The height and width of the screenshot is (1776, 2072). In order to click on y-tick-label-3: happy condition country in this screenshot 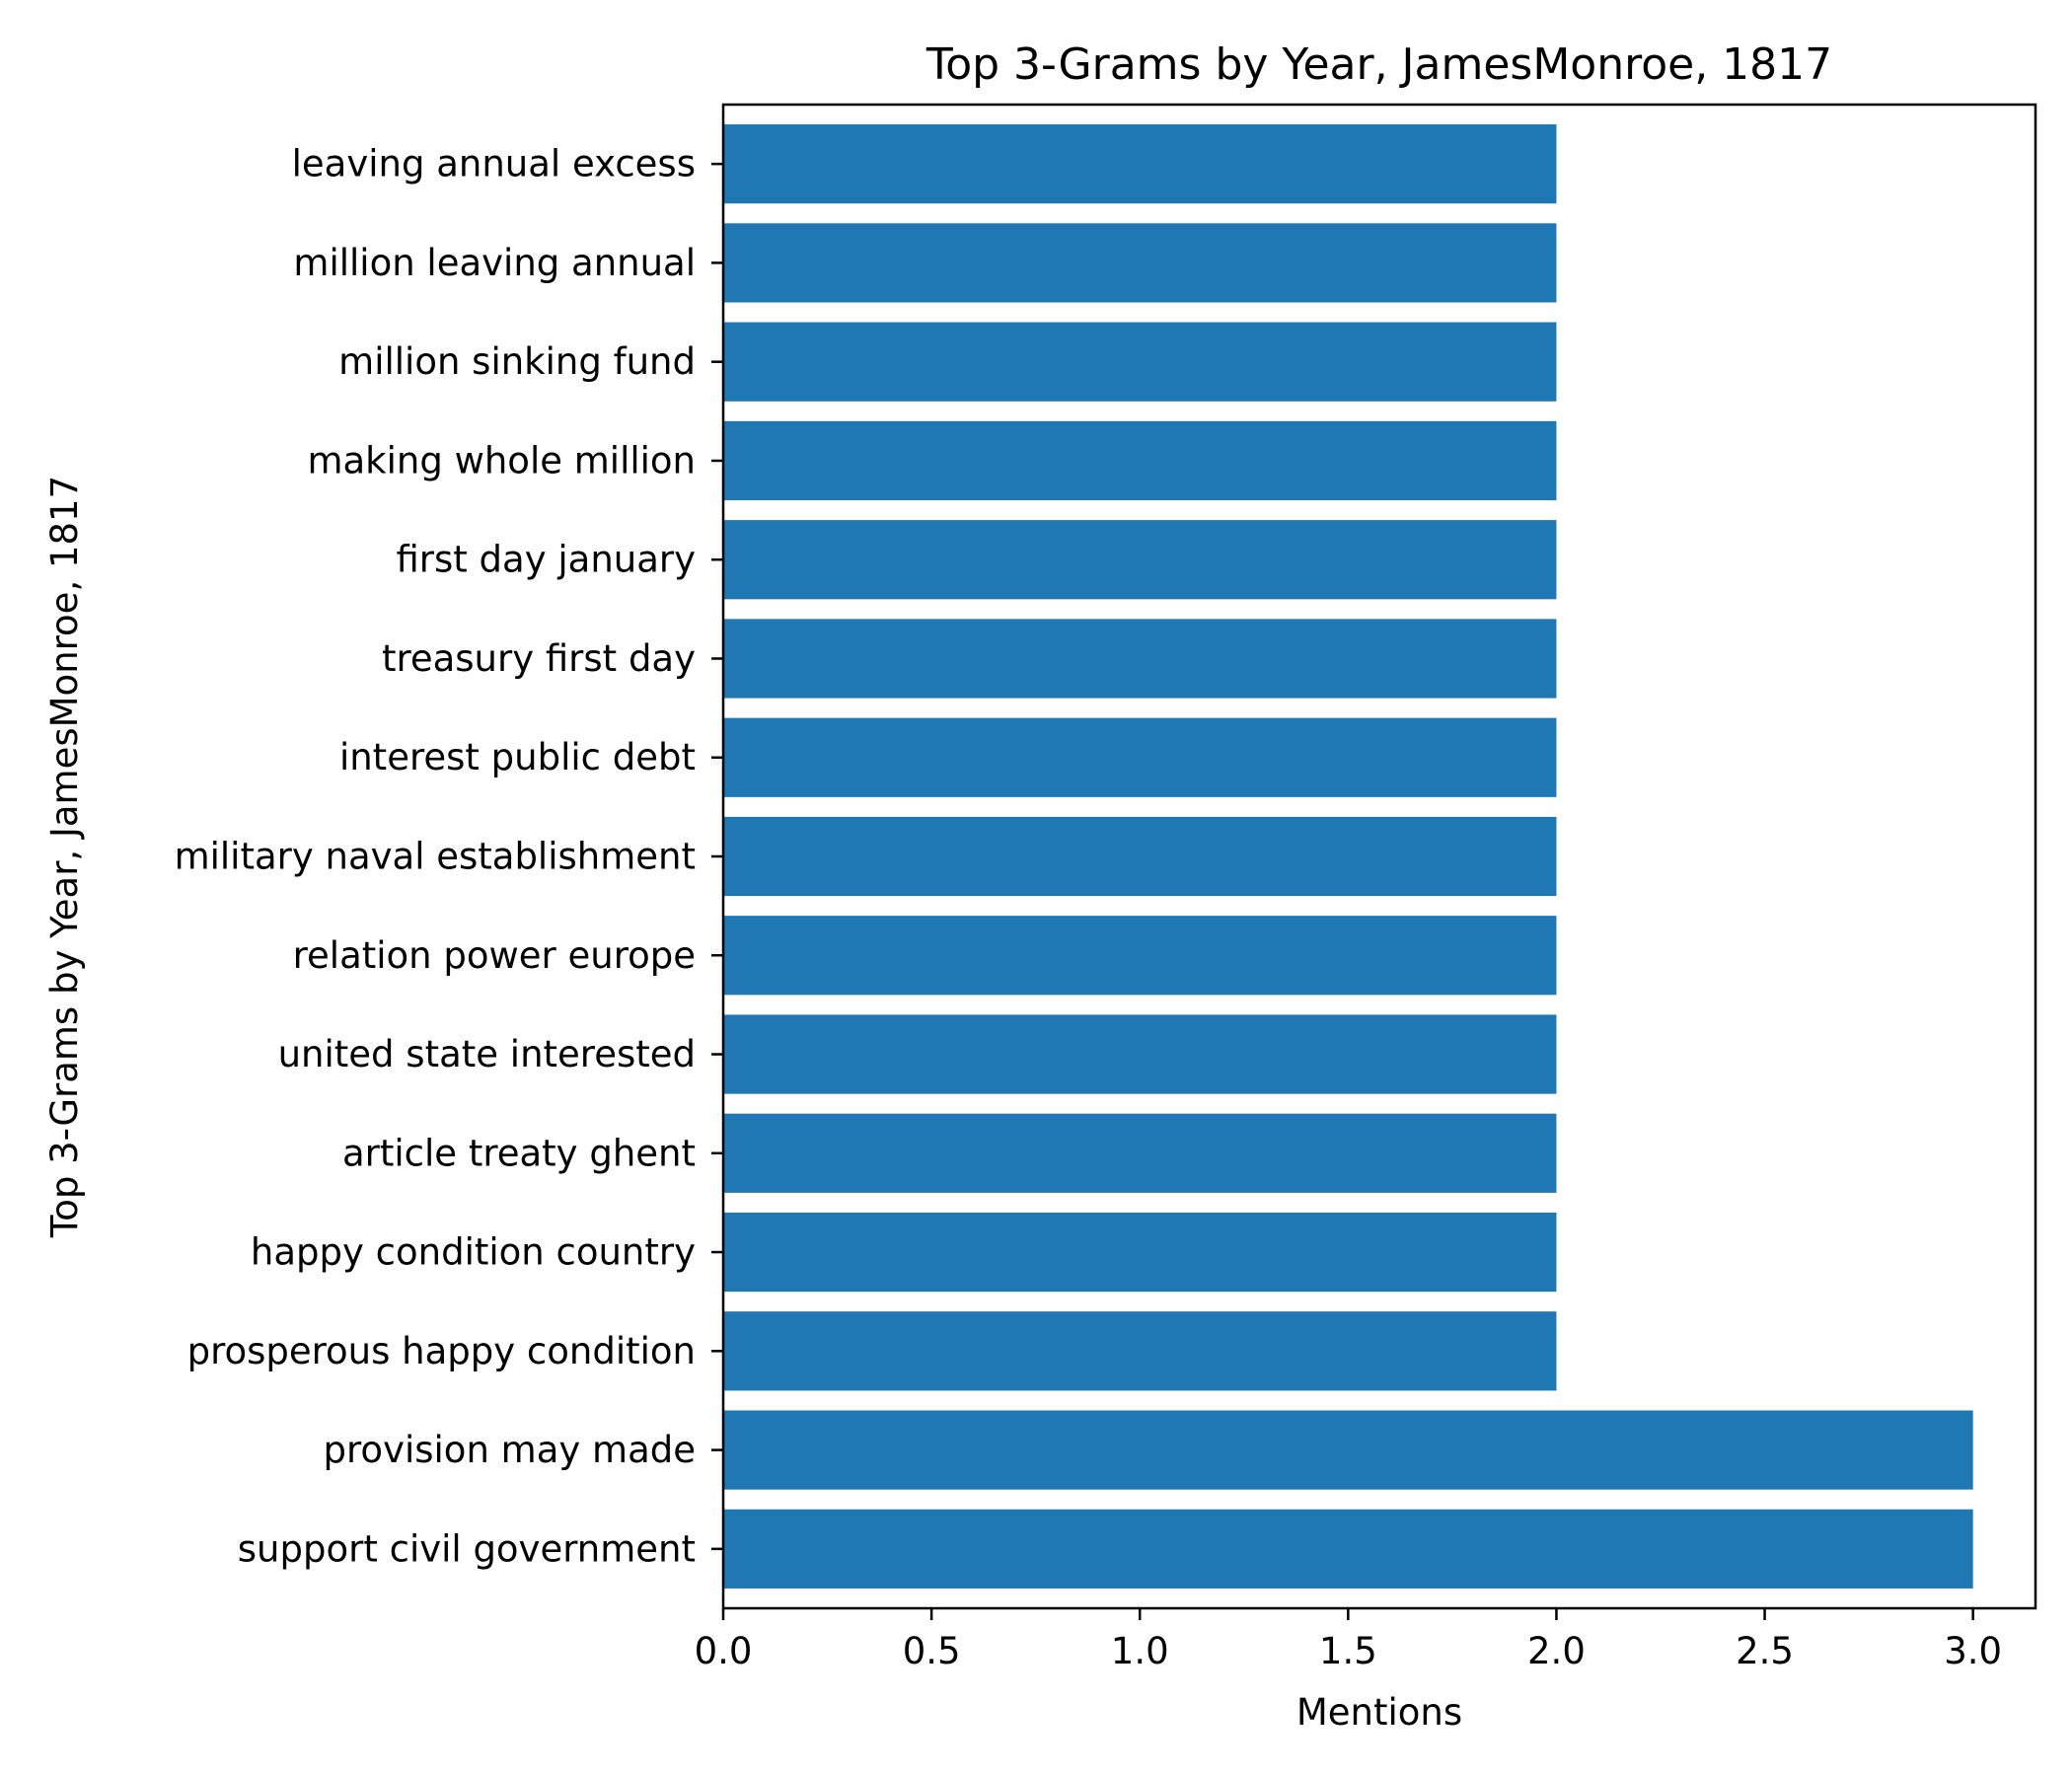, I will do `click(474, 1253)`.